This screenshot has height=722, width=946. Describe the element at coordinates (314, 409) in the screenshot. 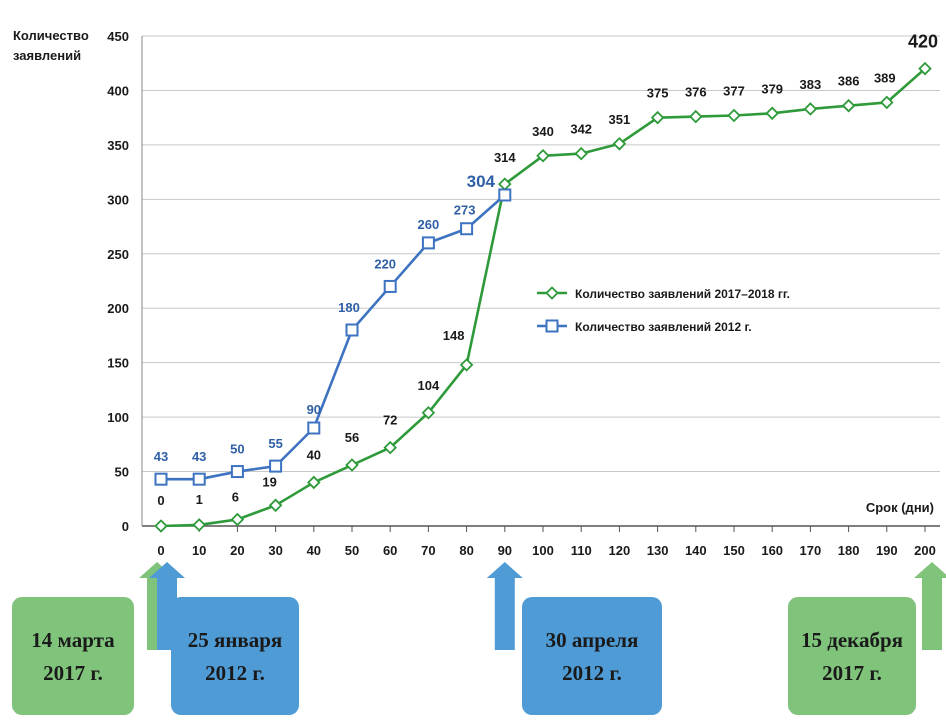

I see `data-label-2012: 90` at that location.